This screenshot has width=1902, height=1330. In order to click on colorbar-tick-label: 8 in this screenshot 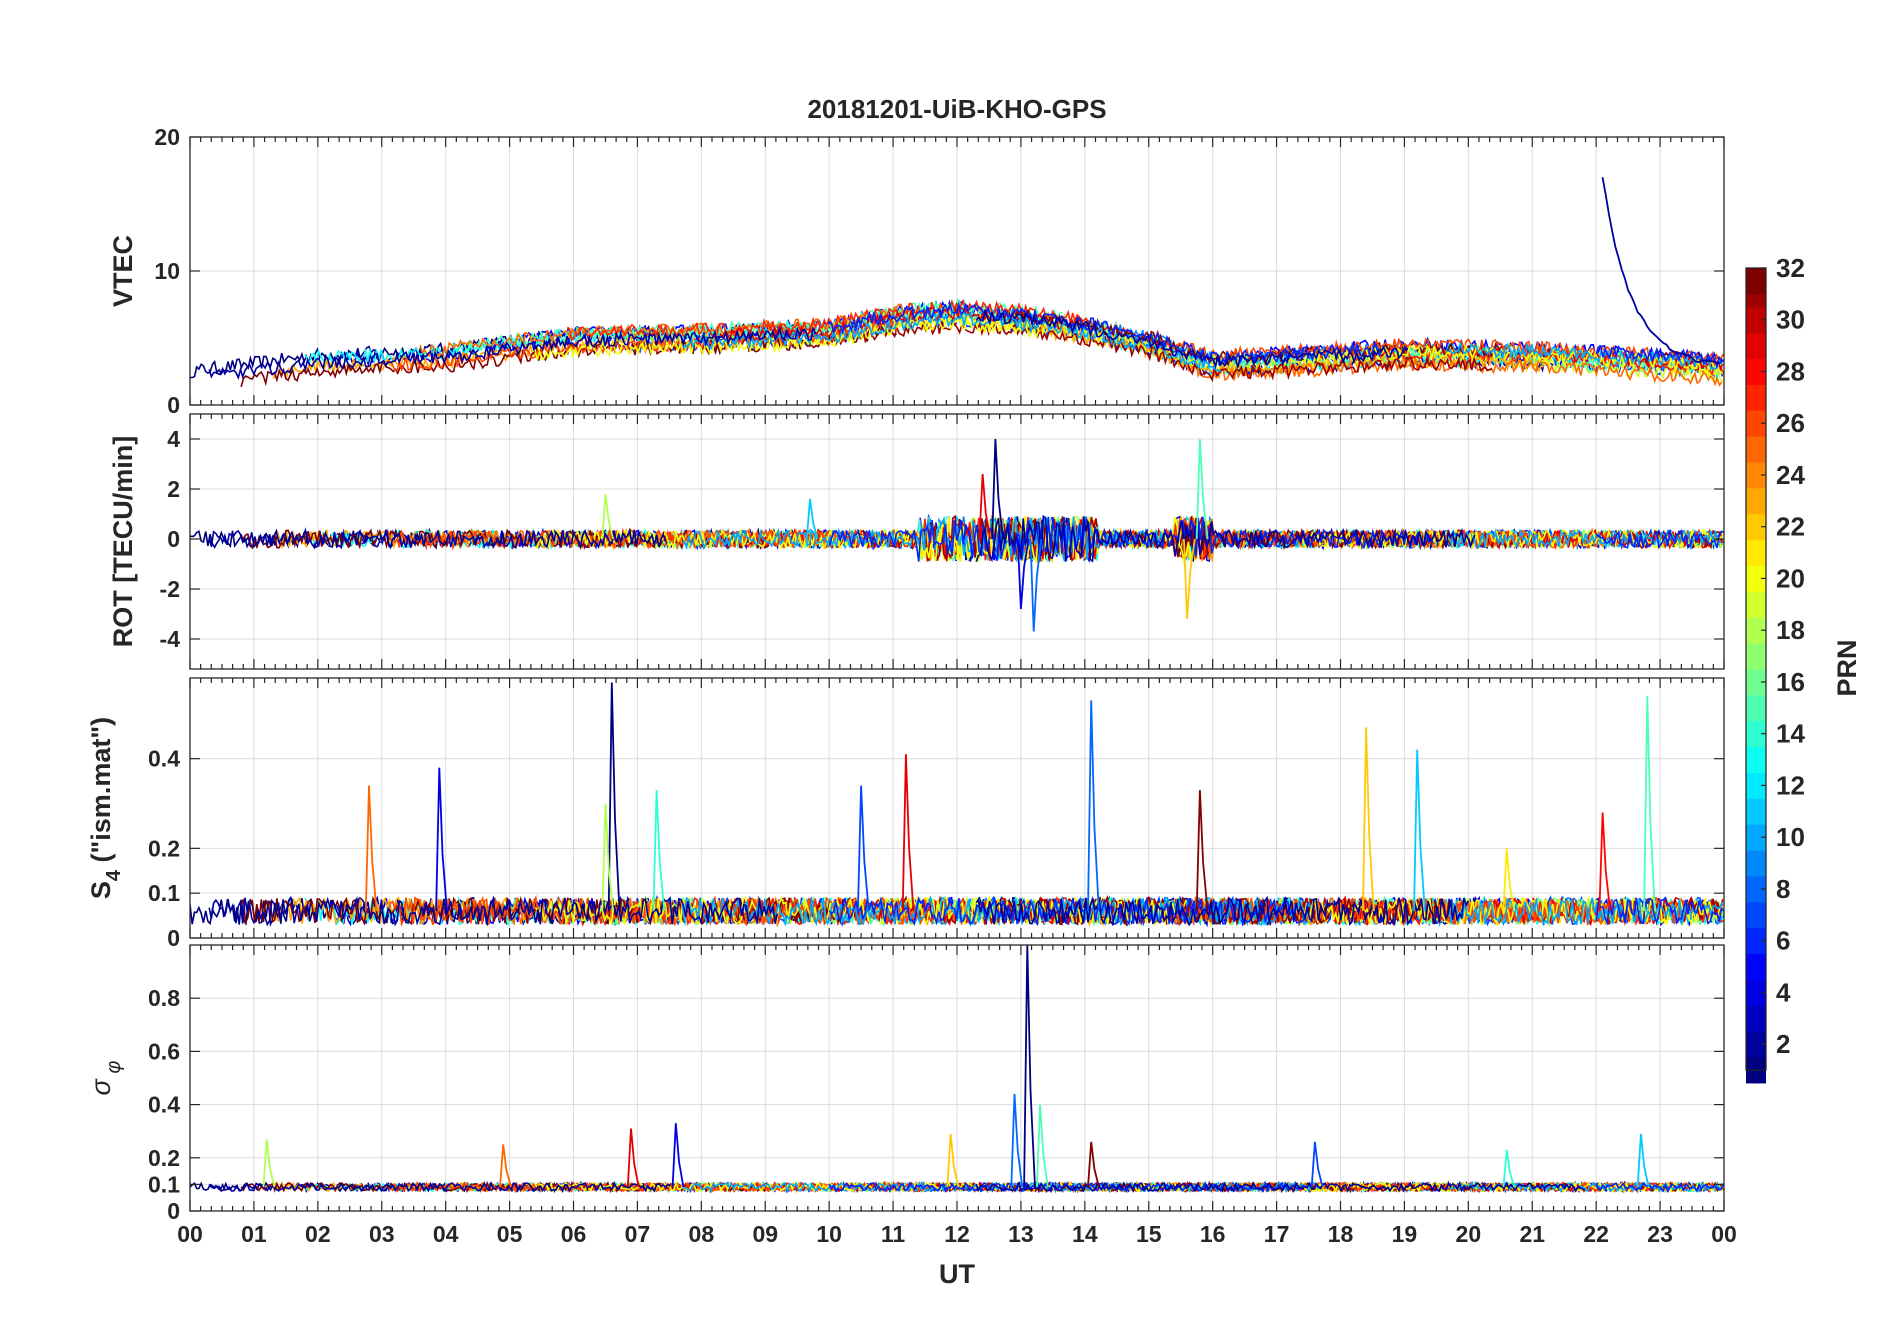, I will do `click(1783, 889)`.